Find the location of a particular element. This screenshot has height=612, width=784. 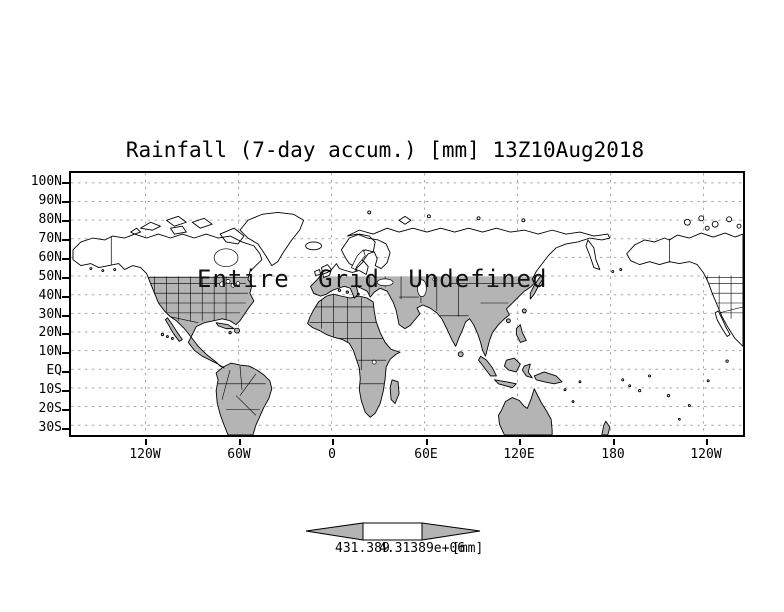

colorbar is located at coordinates (393, 531).